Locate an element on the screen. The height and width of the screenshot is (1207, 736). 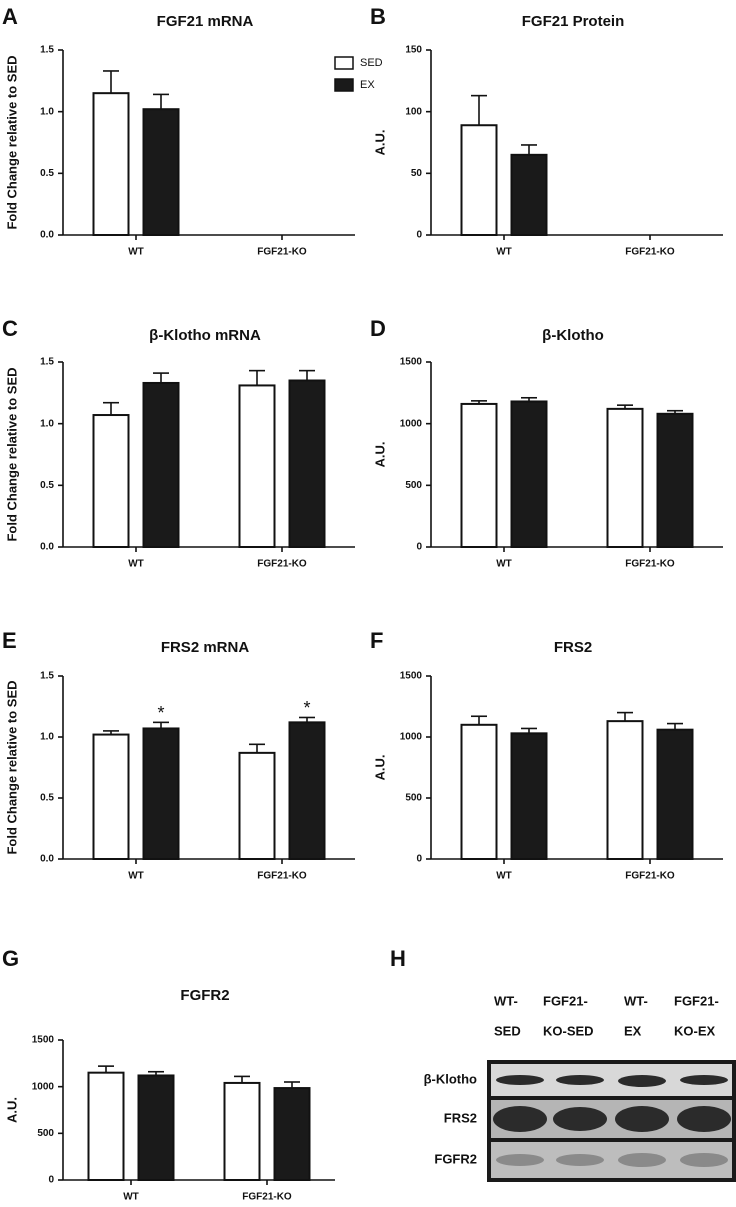
chart-title: FGFR2 is located at coordinates (204, 995).